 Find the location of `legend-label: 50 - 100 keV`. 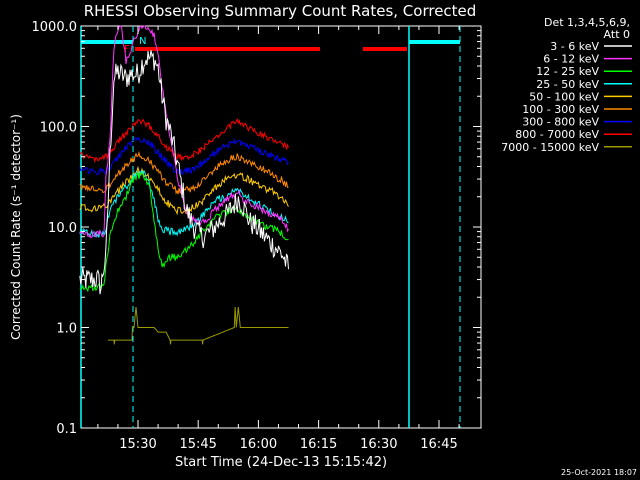

legend-label: 50 - 100 keV is located at coordinates (564, 96).